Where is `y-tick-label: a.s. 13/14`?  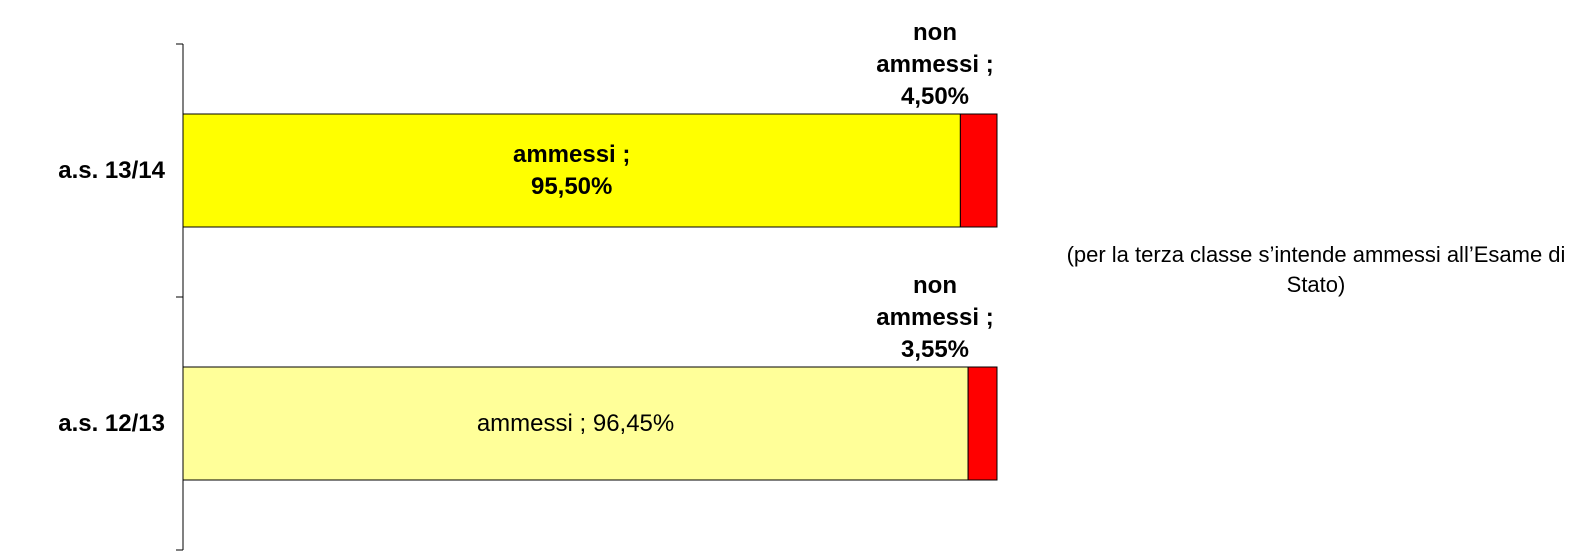 y-tick-label: a.s. 13/14 is located at coordinates (111, 170).